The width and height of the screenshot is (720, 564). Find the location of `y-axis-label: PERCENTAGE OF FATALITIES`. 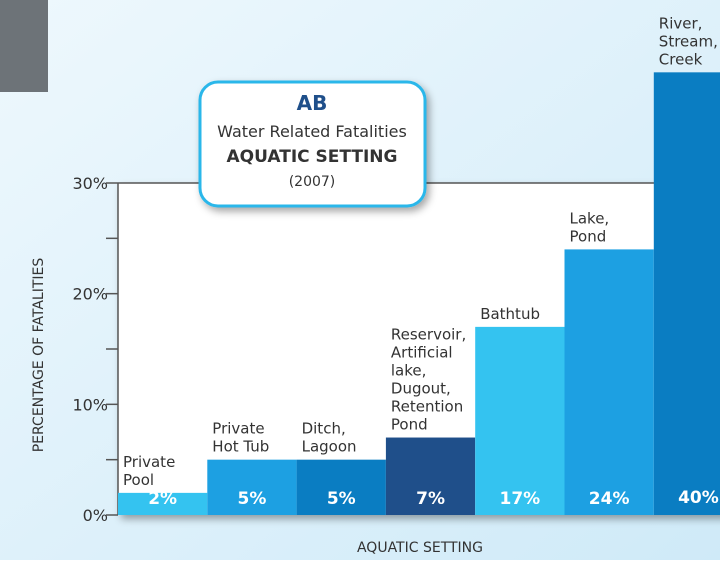

y-axis-label: PERCENTAGE OF FATALITIES is located at coordinates (39, 355).